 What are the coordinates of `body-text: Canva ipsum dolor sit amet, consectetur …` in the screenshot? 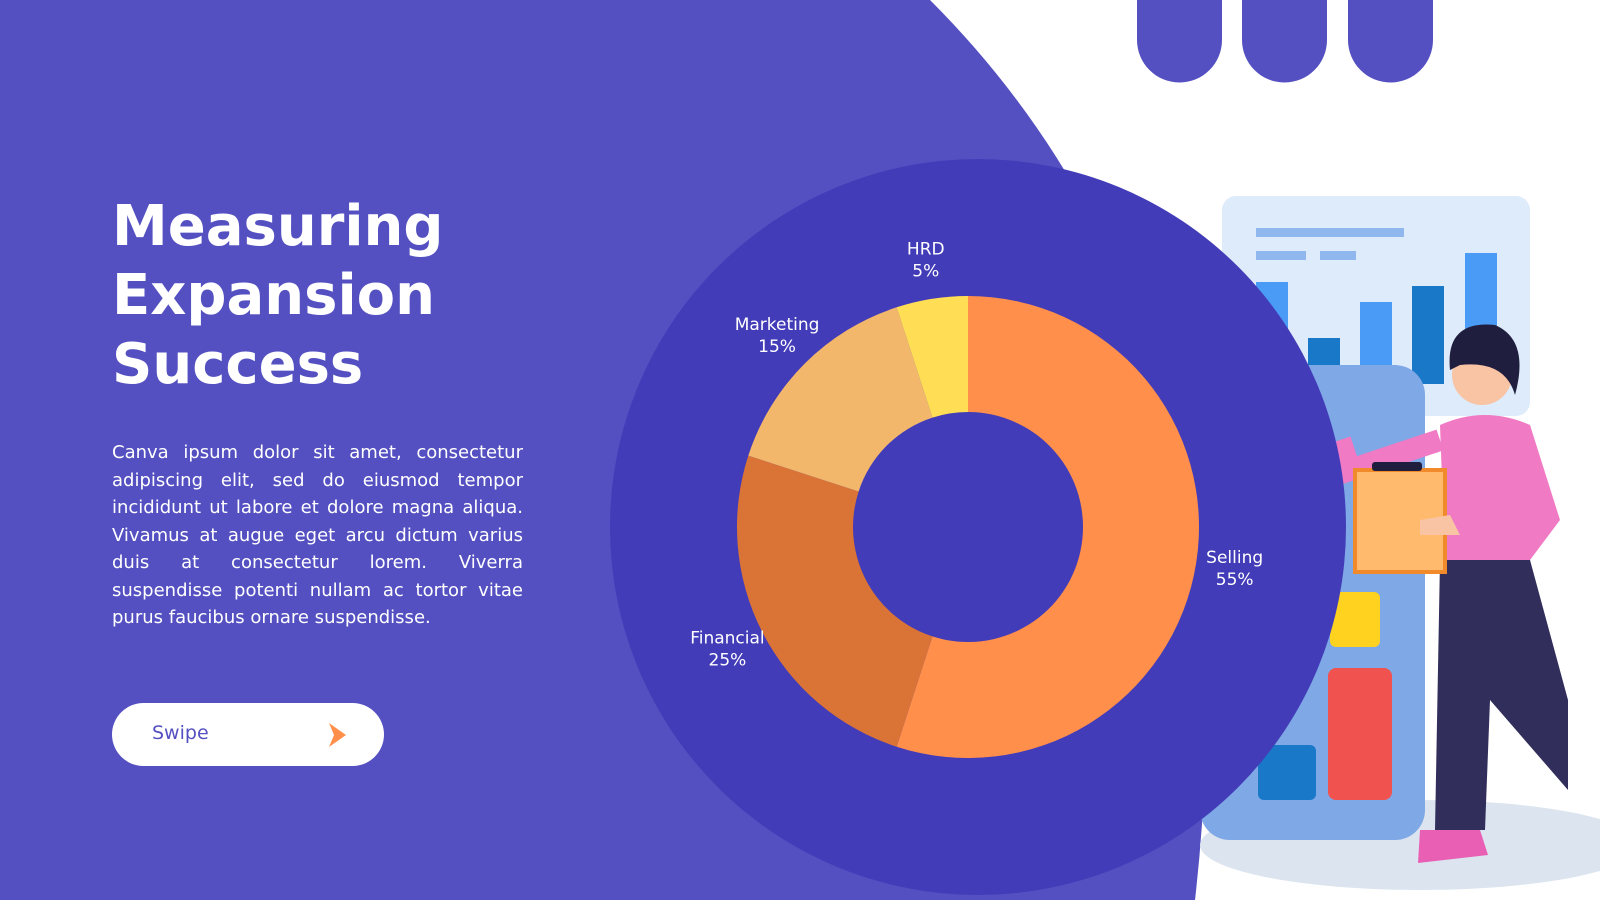 It's located at (317, 535).